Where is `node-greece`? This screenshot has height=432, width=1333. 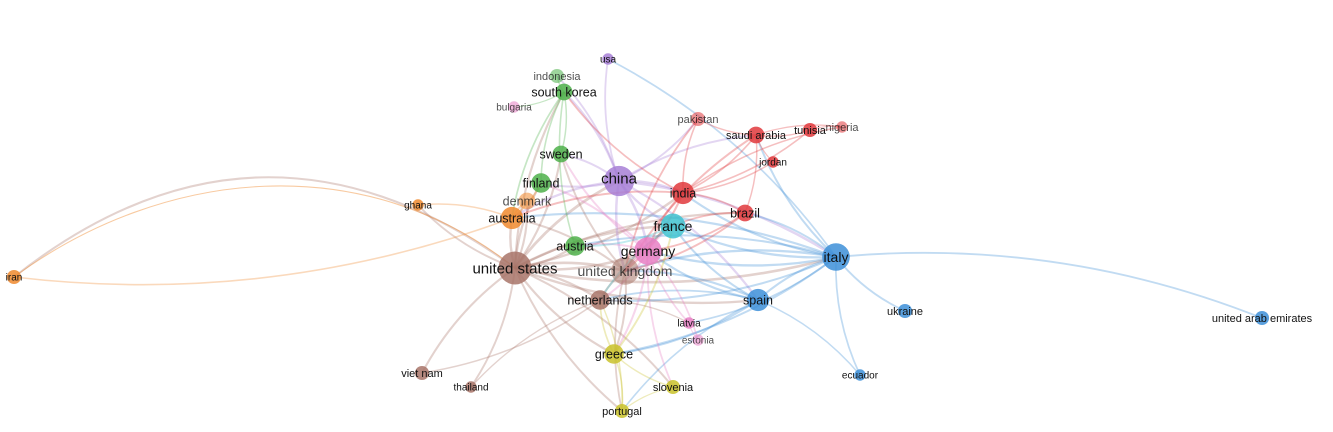 node-greece is located at coordinates (614, 354).